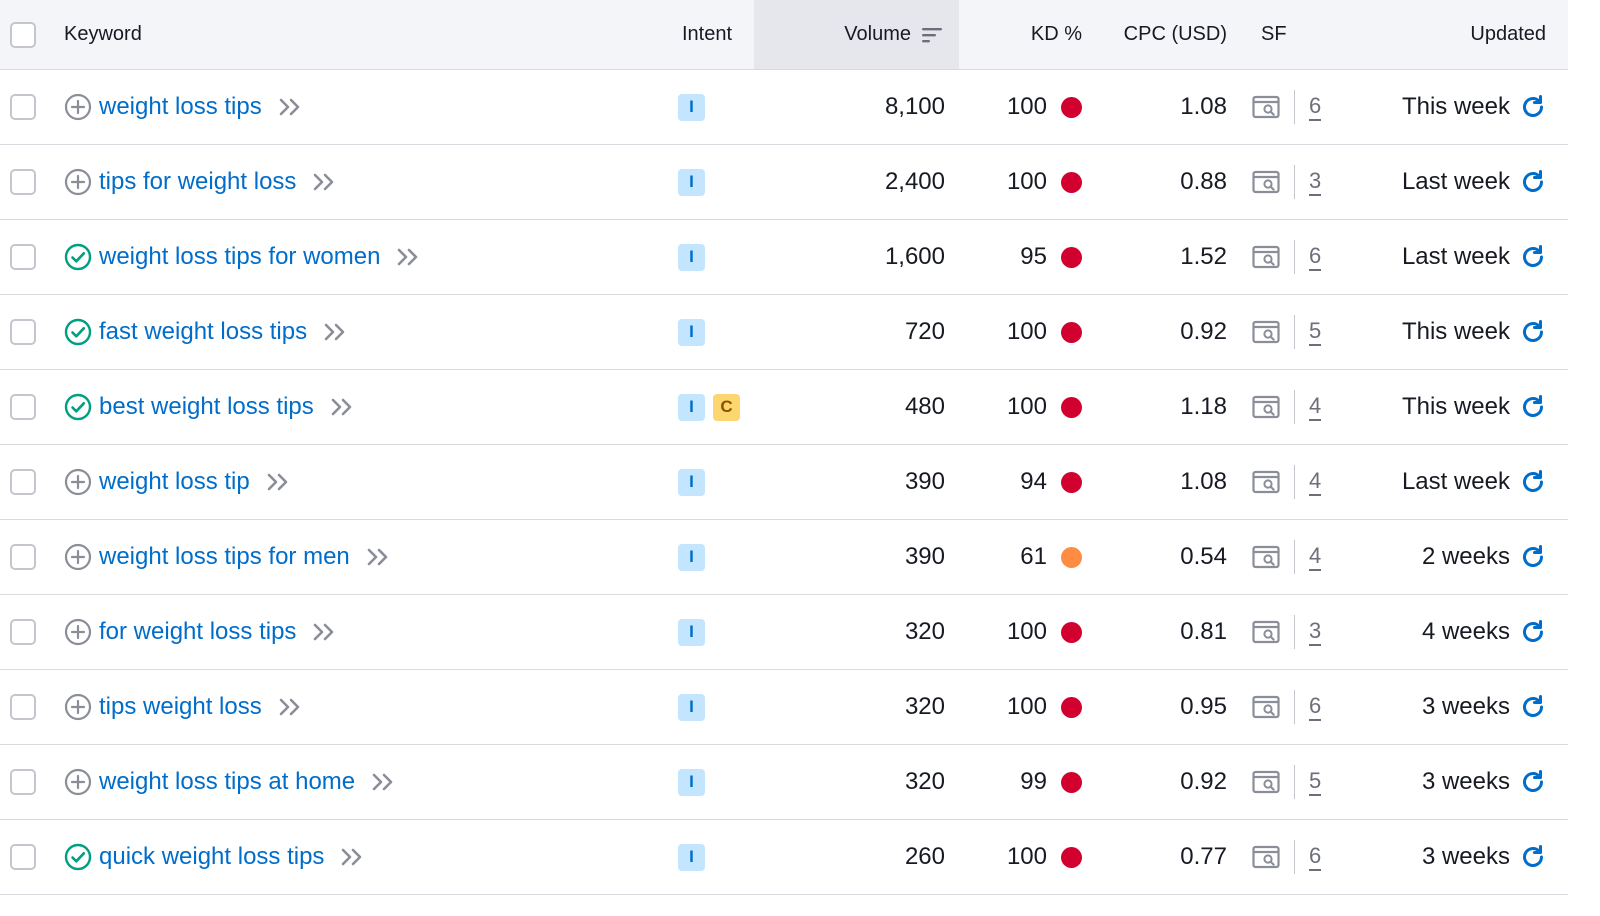  Describe the element at coordinates (1158, 34) in the screenshot. I see `header-cpc: CPC (USD)` at that location.